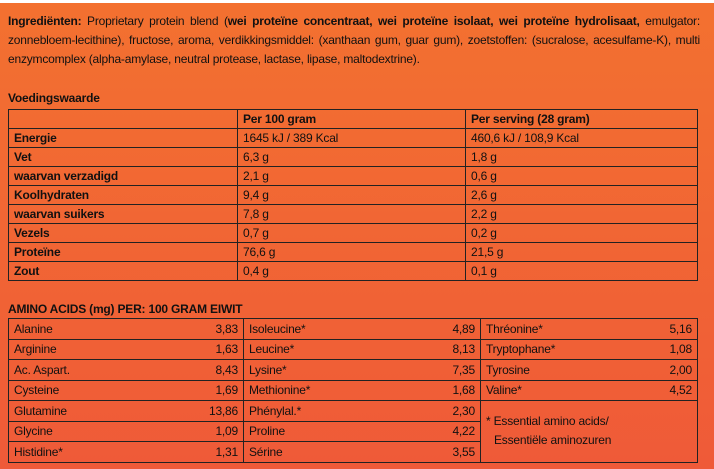 Image resolution: width=714 pixels, height=469 pixels. What do you see at coordinates (125, 309) in the screenshot?
I see `amino-title: AMINO ACIDS (mg) PER: 100 GRAM EIWIT` at bounding box center [125, 309].